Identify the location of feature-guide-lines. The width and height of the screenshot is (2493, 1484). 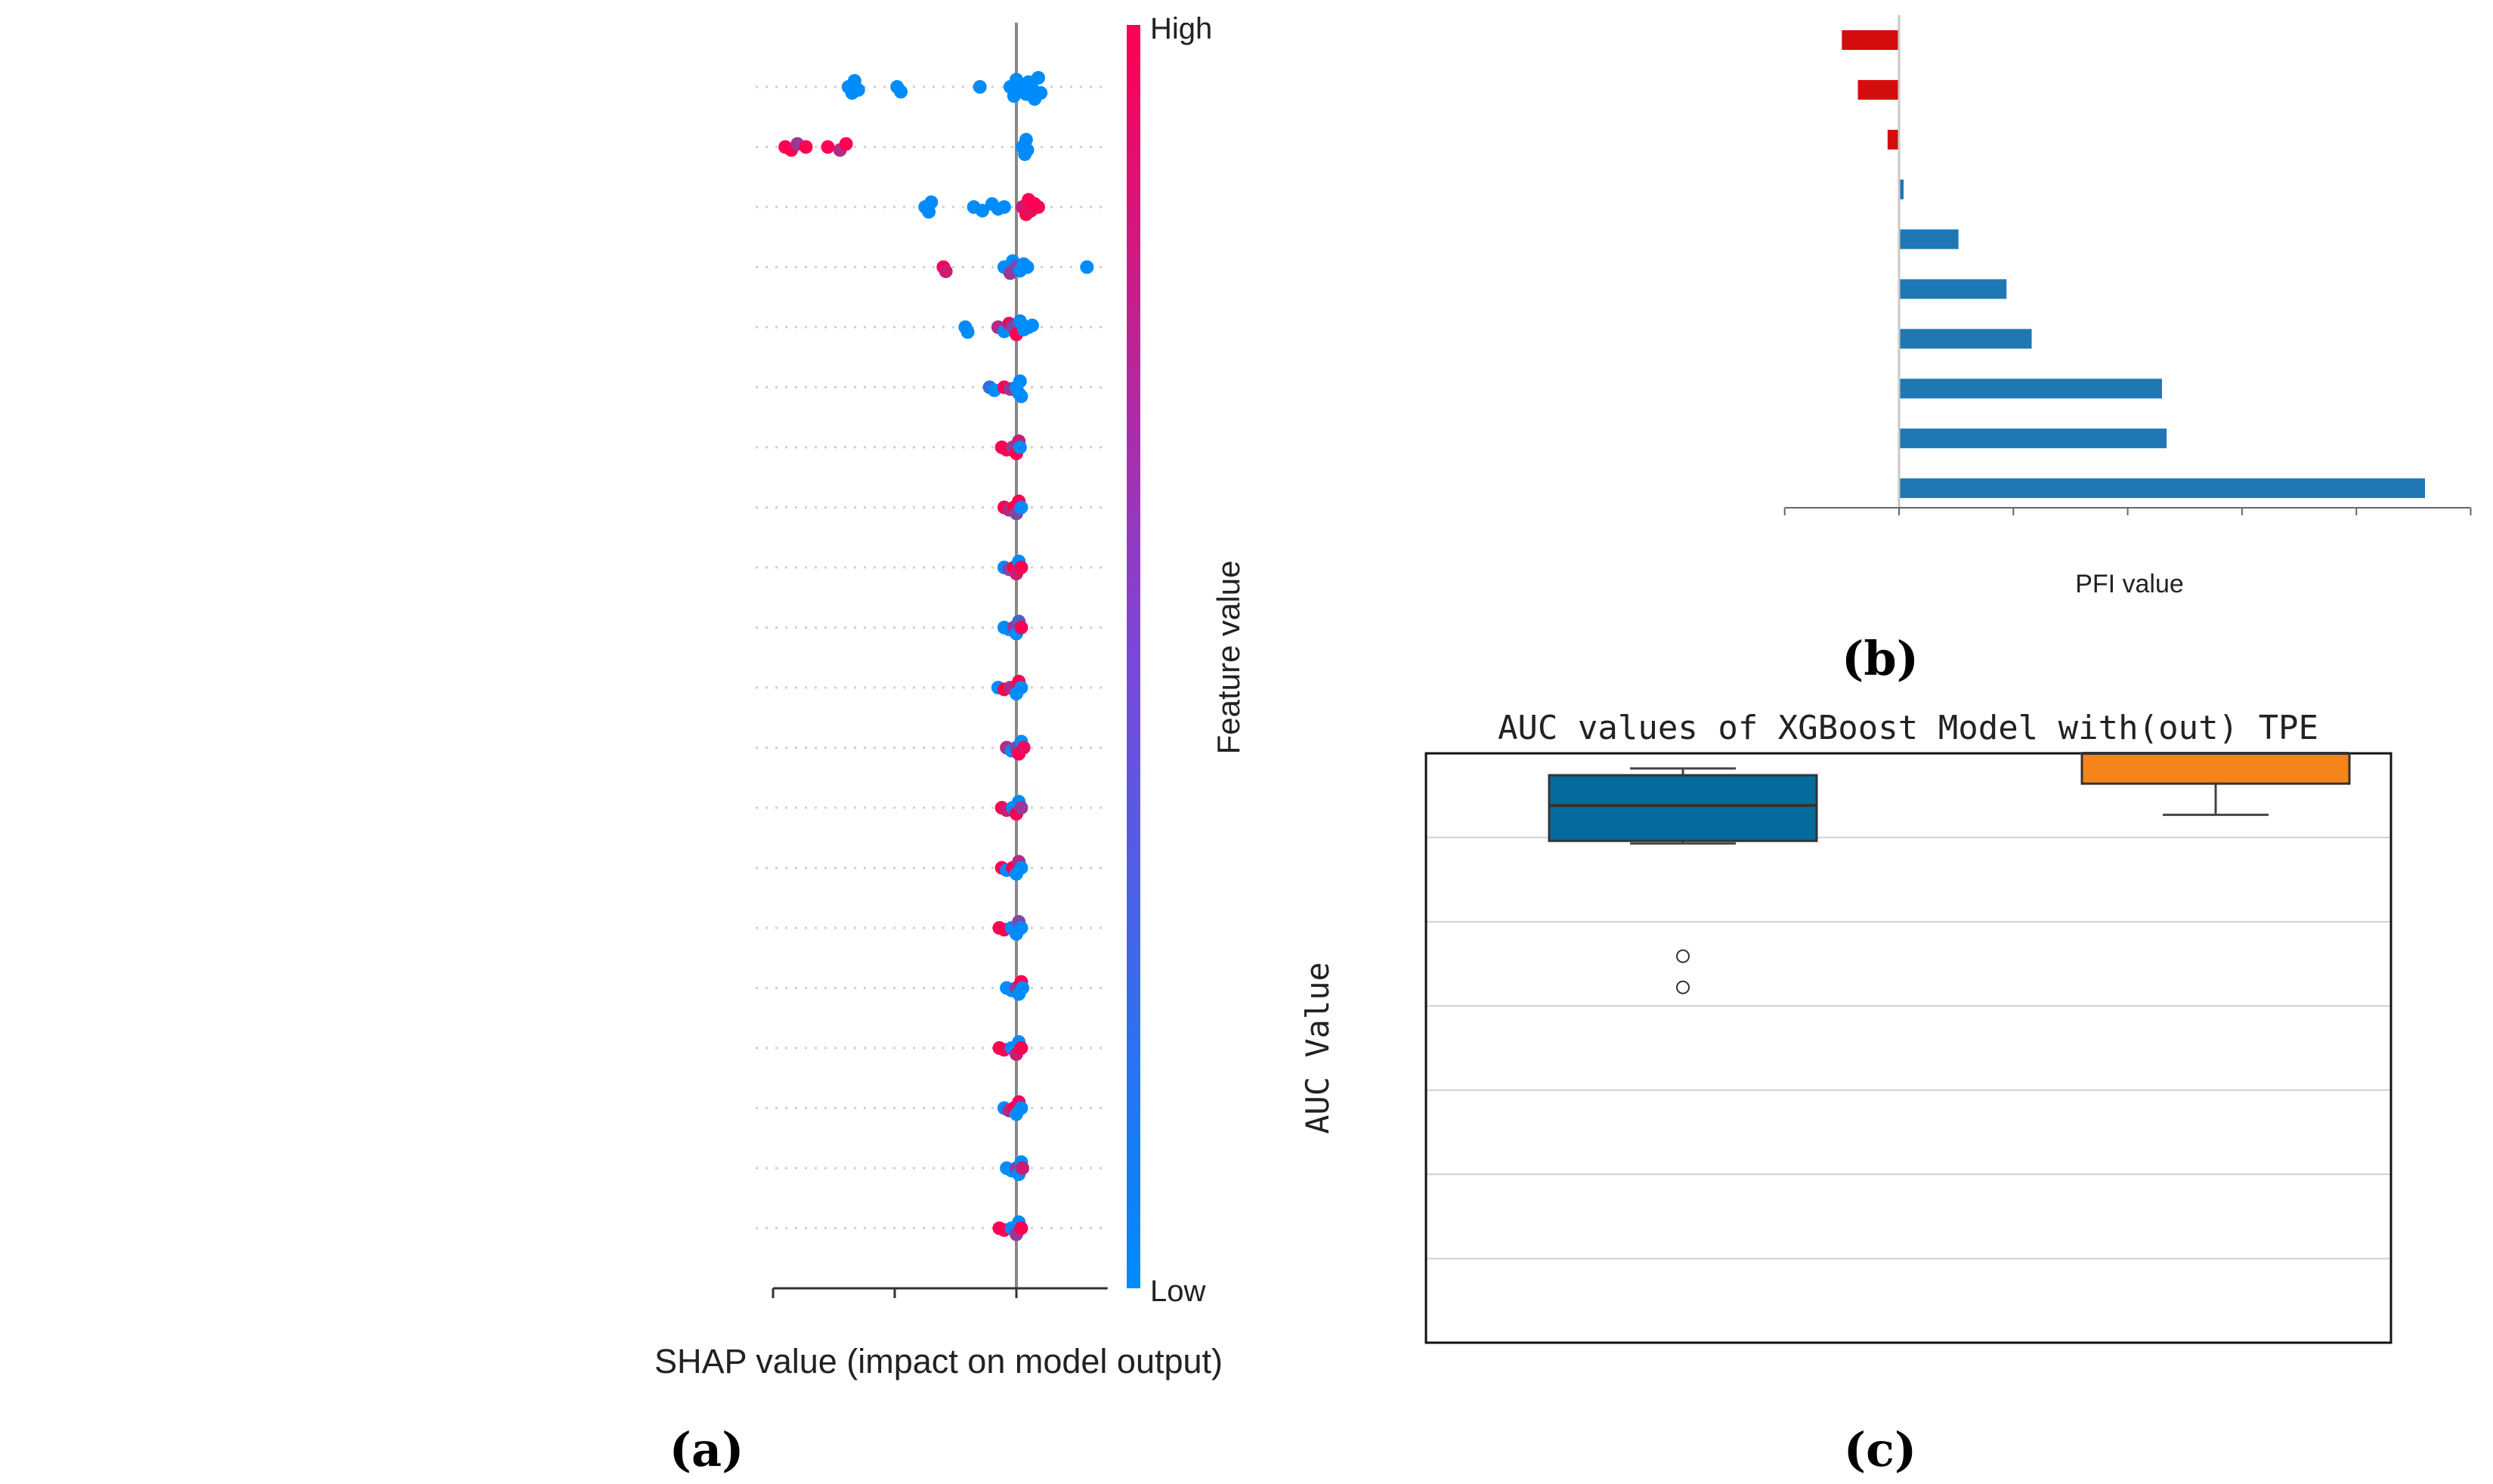
(930, 657).